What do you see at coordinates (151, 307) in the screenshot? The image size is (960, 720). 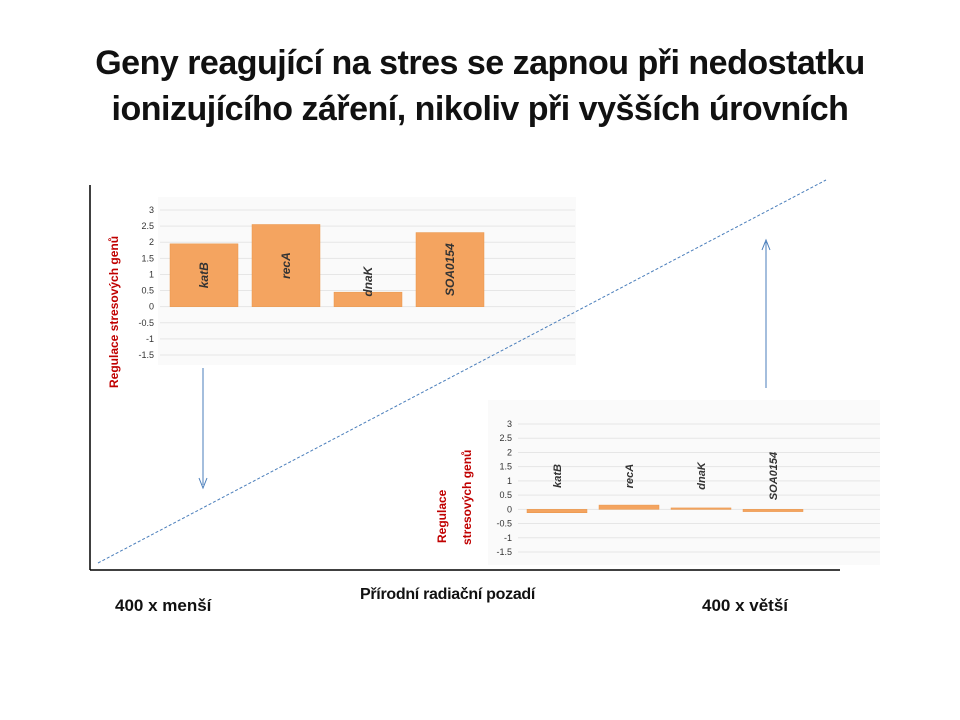 I see `top-chart-tick-label: 0` at bounding box center [151, 307].